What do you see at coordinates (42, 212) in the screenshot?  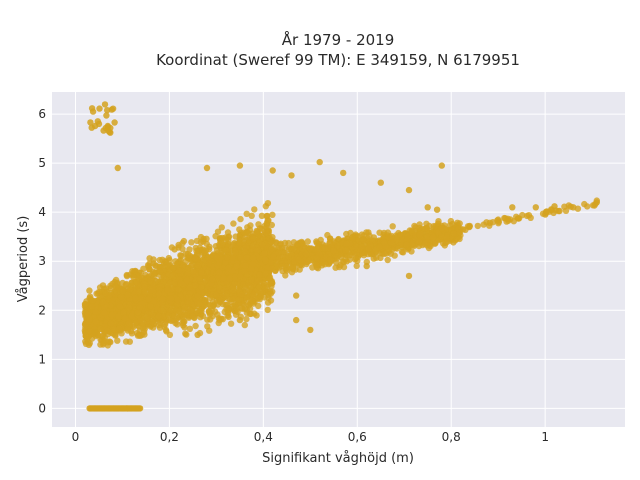 I see `y-tick-label: 4` at bounding box center [42, 212].